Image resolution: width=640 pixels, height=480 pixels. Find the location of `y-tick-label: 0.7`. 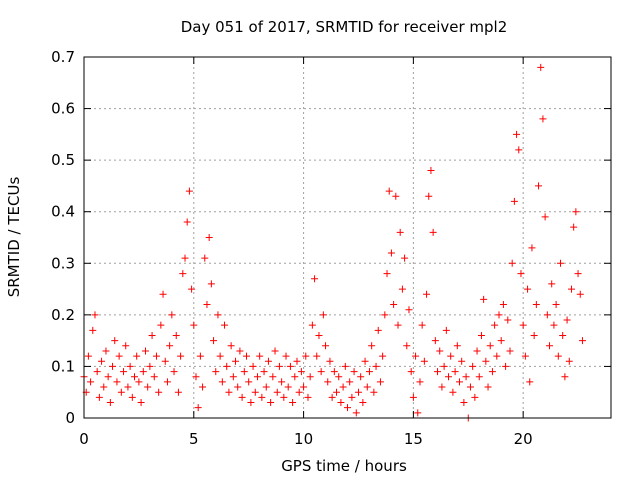

y-tick-label: 0.7 is located at coordinates (63, 57).